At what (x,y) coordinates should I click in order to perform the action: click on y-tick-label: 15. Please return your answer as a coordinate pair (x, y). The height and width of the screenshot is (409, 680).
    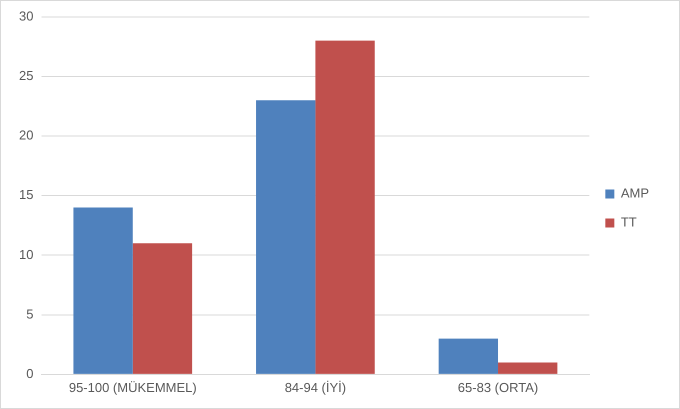
    Looking at the image, I should click on (26, 194).